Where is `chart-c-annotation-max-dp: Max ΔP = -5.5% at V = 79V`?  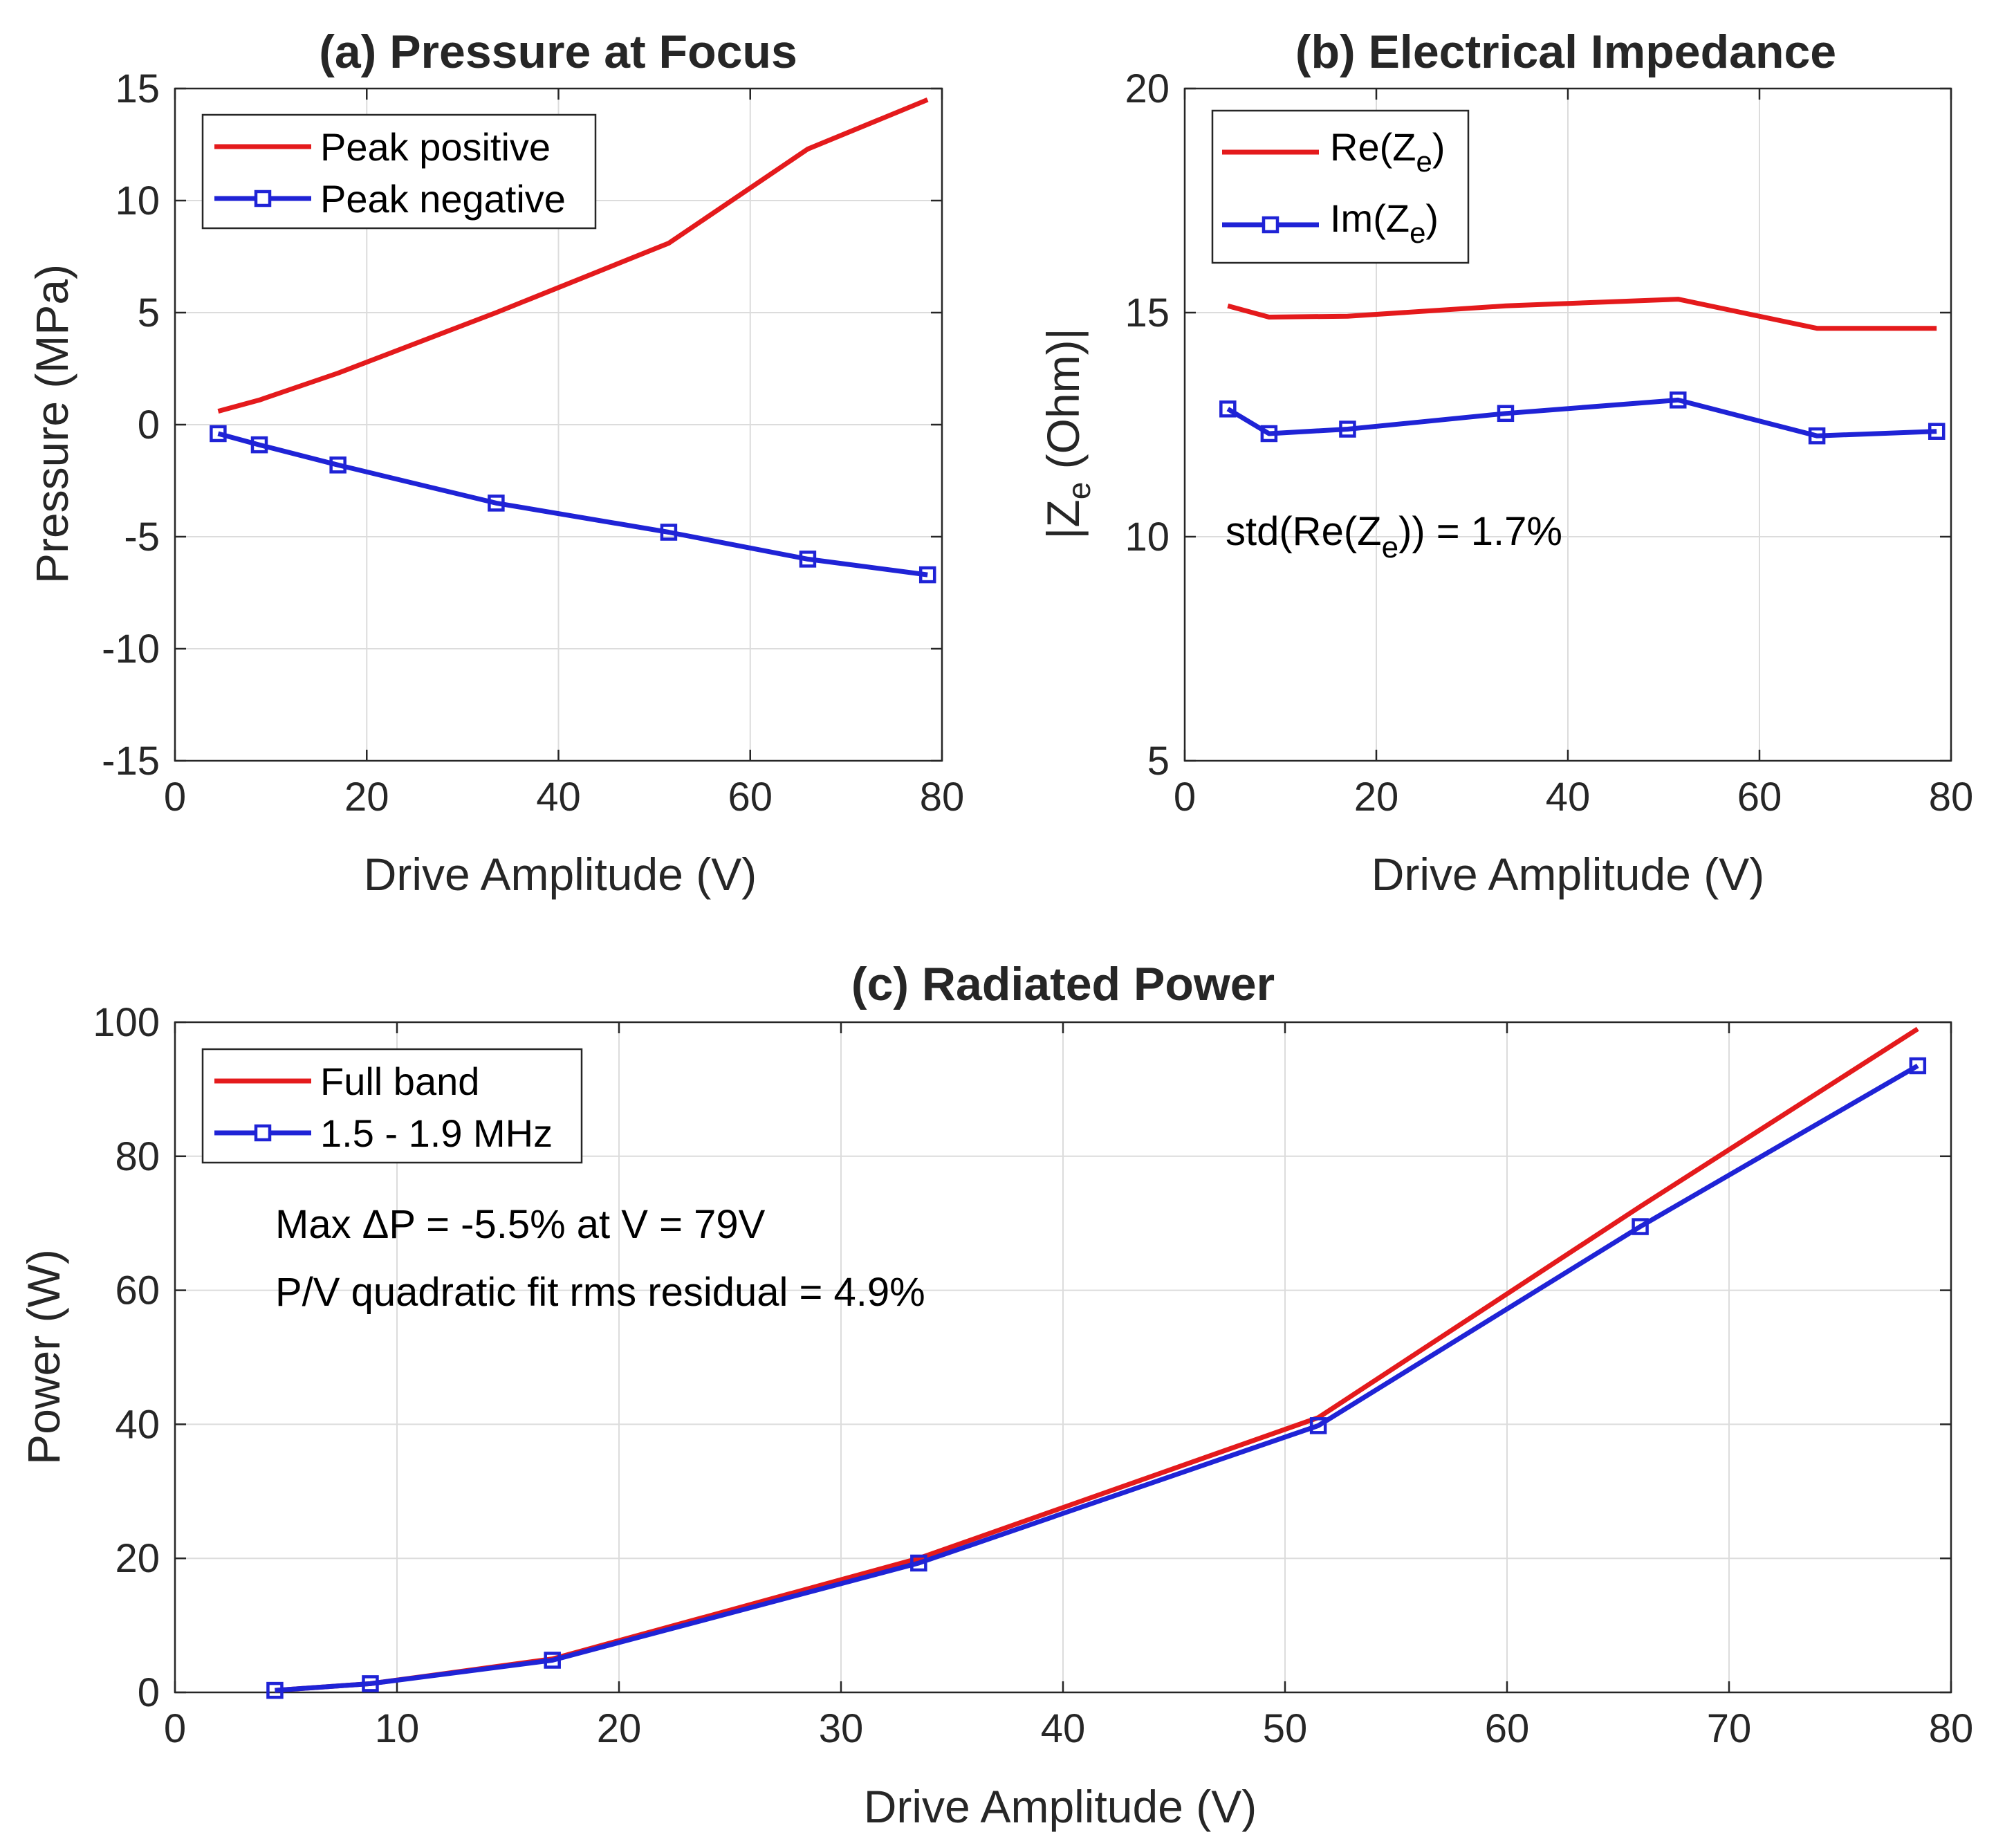
chart-c-annotation-max-dp: Max ΔP = -5.5% at V = 79V is located at coordinates (520, 1224).